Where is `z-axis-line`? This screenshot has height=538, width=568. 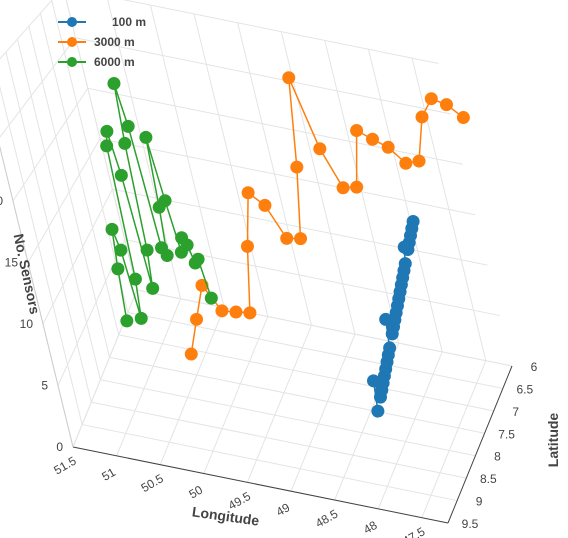
z-axis-line is located at coordinates (37, 296).